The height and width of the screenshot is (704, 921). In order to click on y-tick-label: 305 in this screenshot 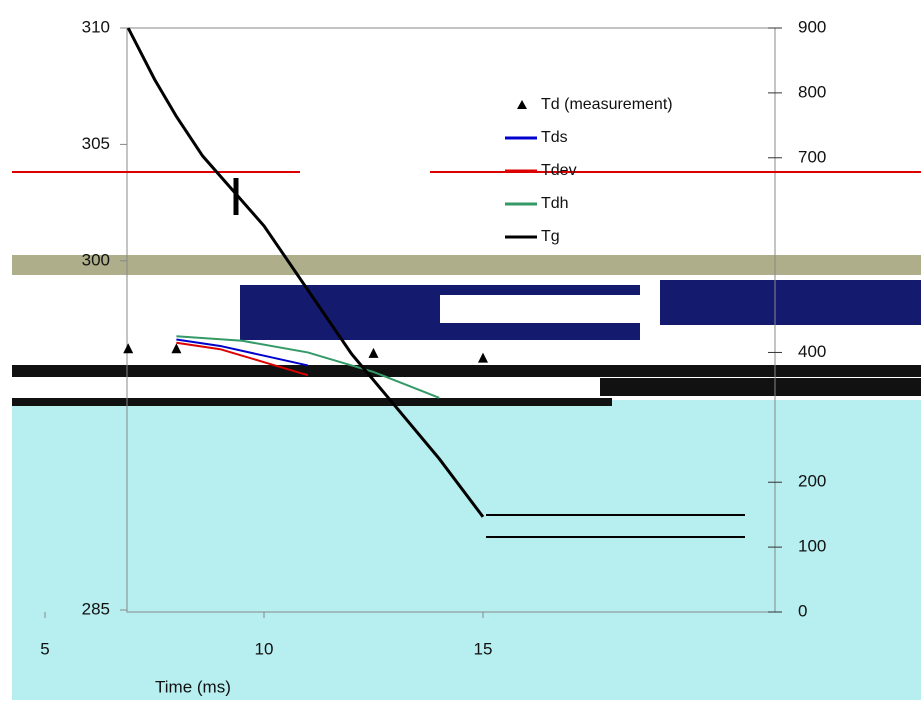, I will do `click(96, 143)`.